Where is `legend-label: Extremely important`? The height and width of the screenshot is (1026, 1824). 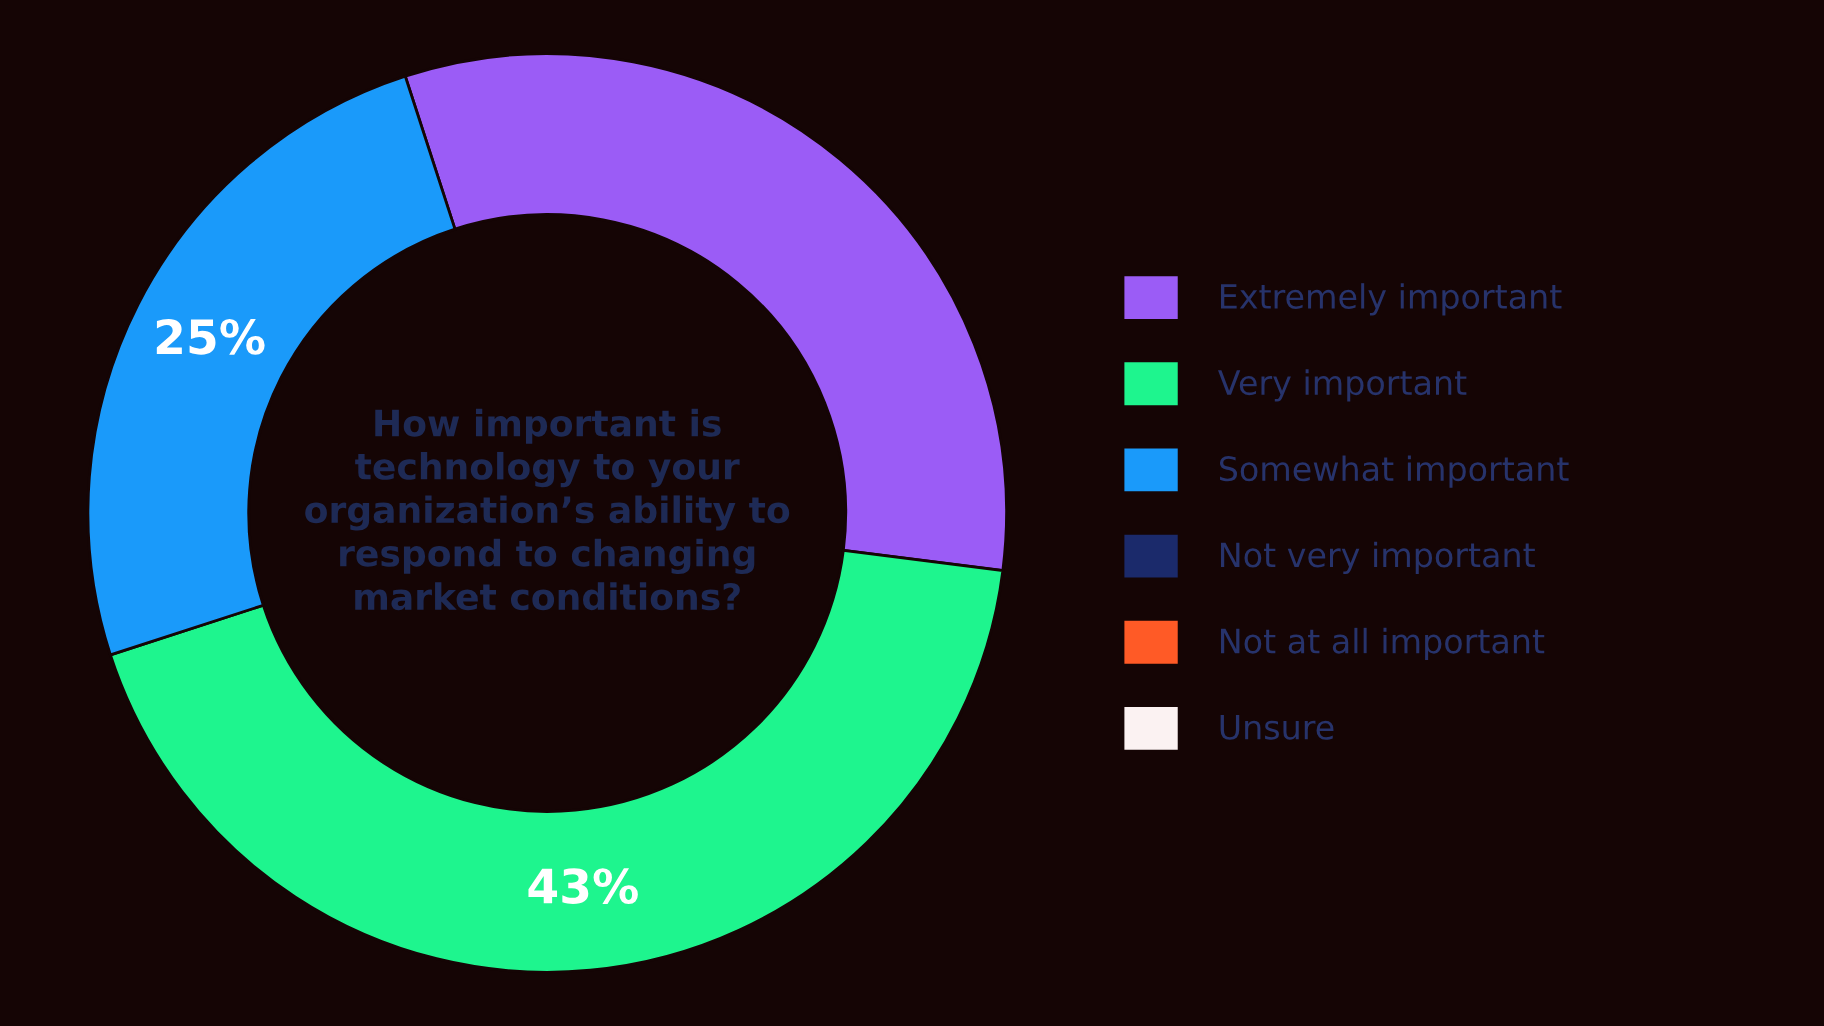
legend-label: Extremely important is located at coordinates (1391, 299).